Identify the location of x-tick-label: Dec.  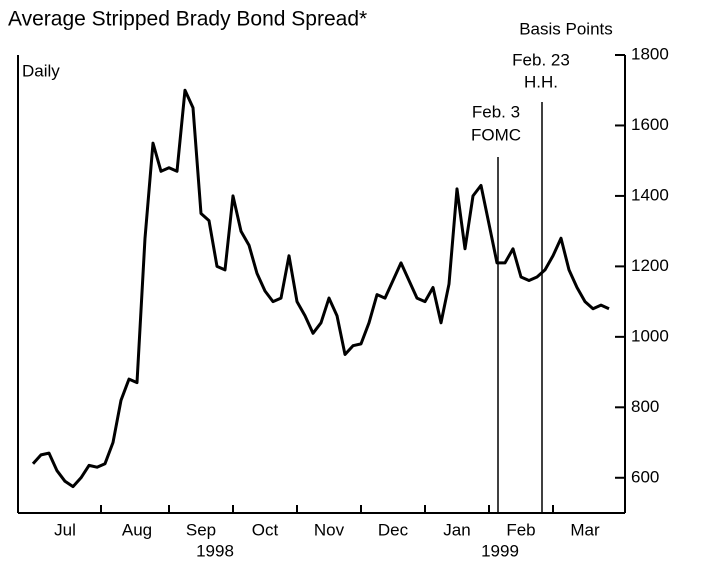
(393, 529).